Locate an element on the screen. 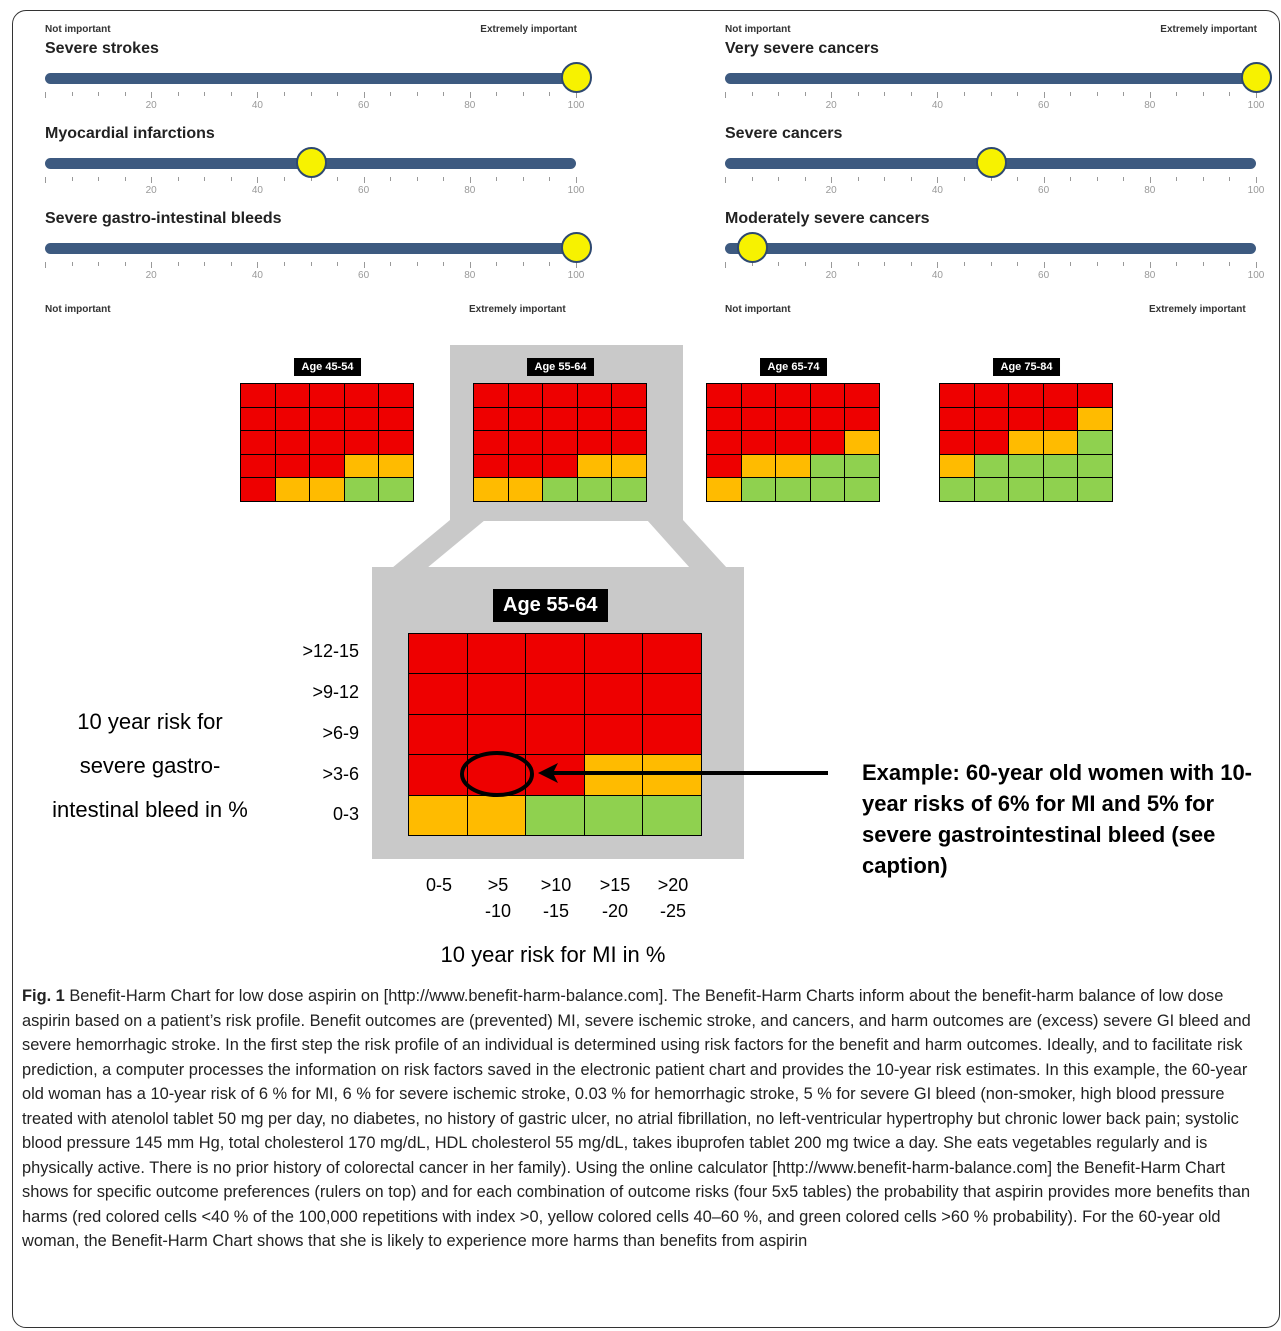  row-label: >3-6 is located at coordinates (340, 774).